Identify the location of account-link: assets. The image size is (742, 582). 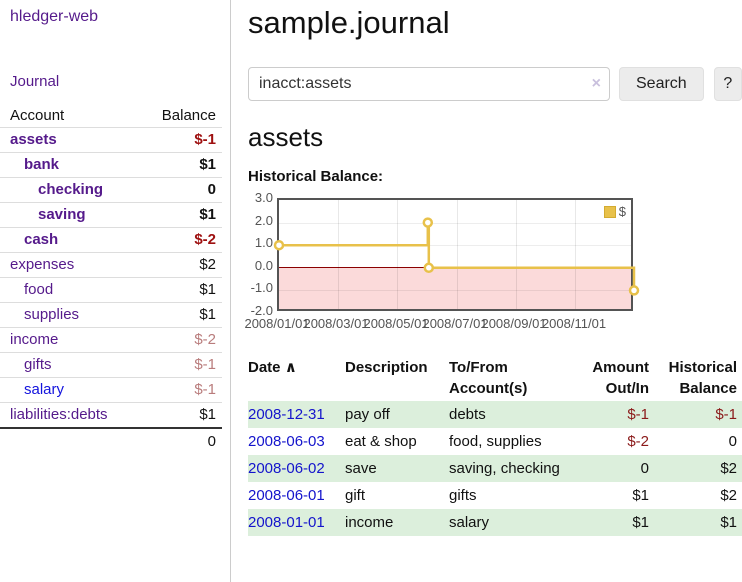
(33, 139).